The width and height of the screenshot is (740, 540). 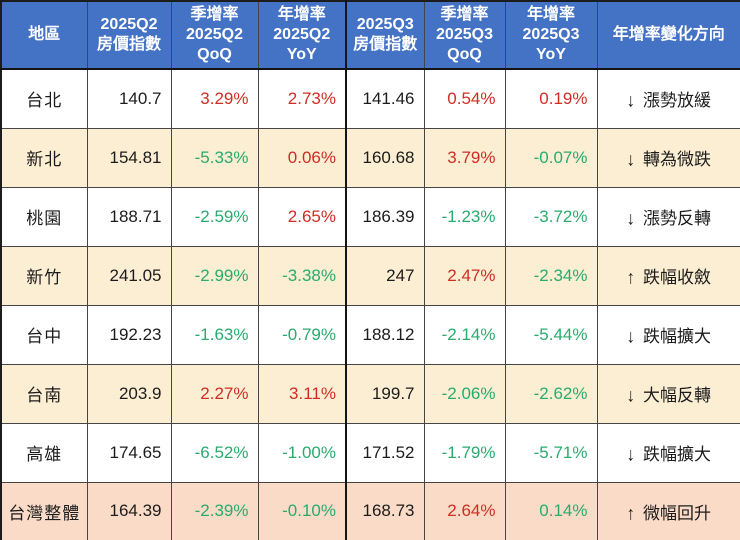 What do you see at coordinates (129, 275) in the screenshot?
I see `q2-index-cell: 241.05` at bounding box center [129, 275].